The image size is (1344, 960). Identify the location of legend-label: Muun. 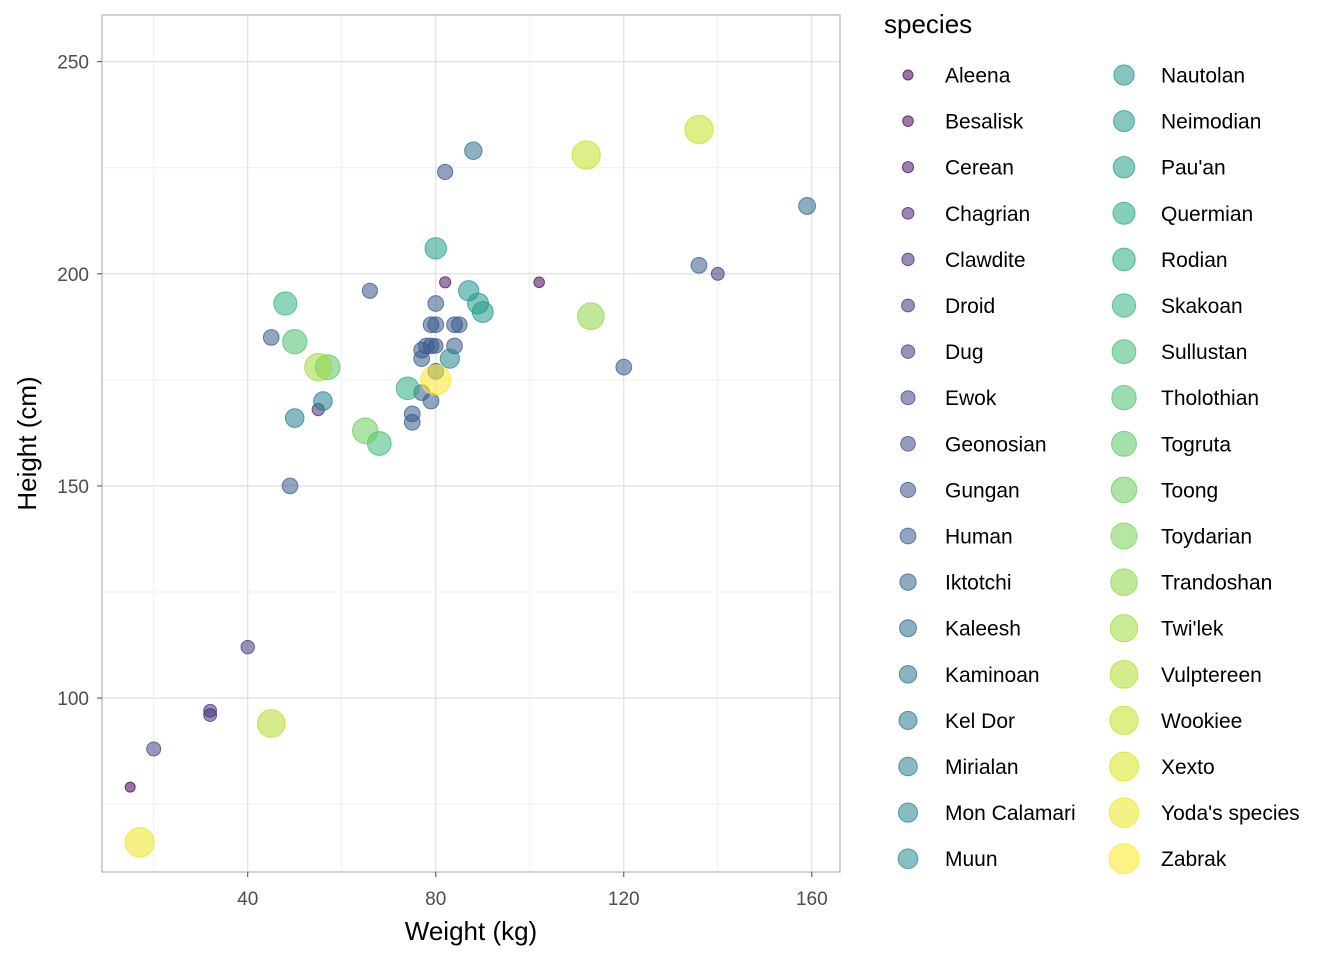
(971, 859).